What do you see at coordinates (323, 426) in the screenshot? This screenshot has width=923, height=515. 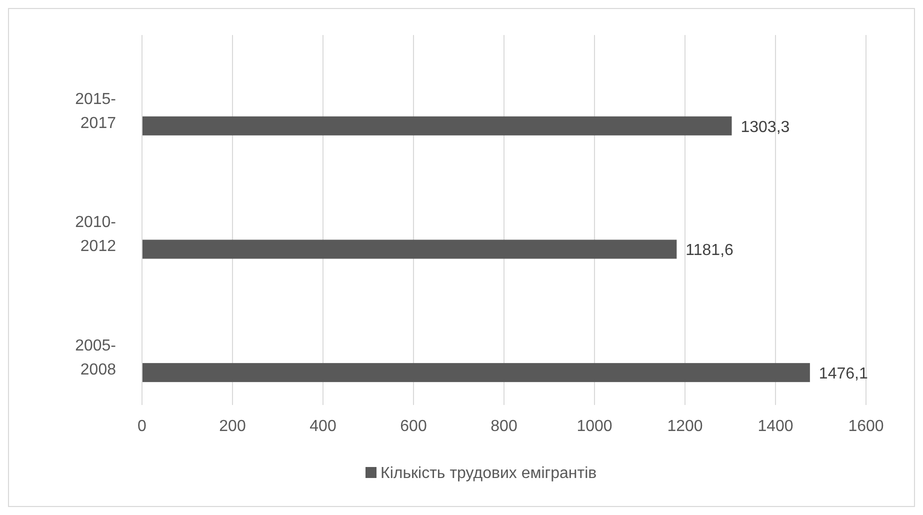 I see `x-tick-label: 400` at bounding box center [323, 426].